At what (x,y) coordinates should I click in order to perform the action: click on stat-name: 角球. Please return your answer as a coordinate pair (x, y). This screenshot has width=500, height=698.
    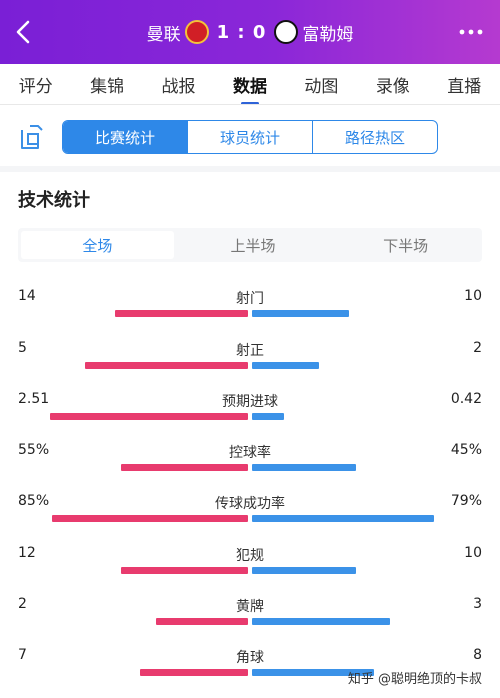
    Looking at the image, I should click on (250, 658).